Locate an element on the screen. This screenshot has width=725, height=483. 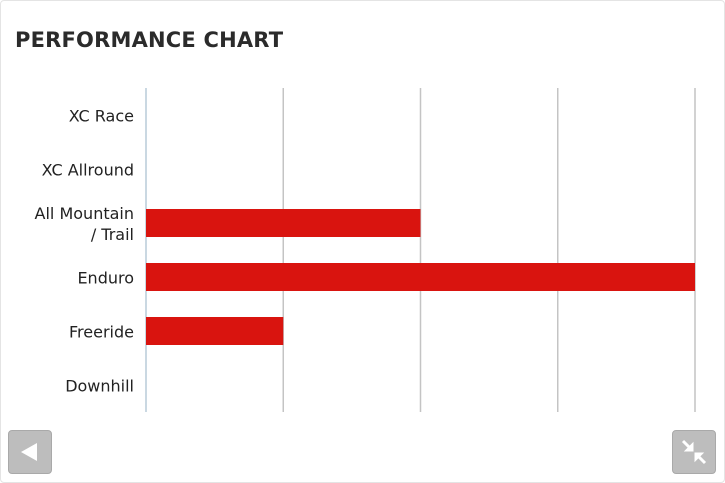
triangle is located at coordinates (29, 452).